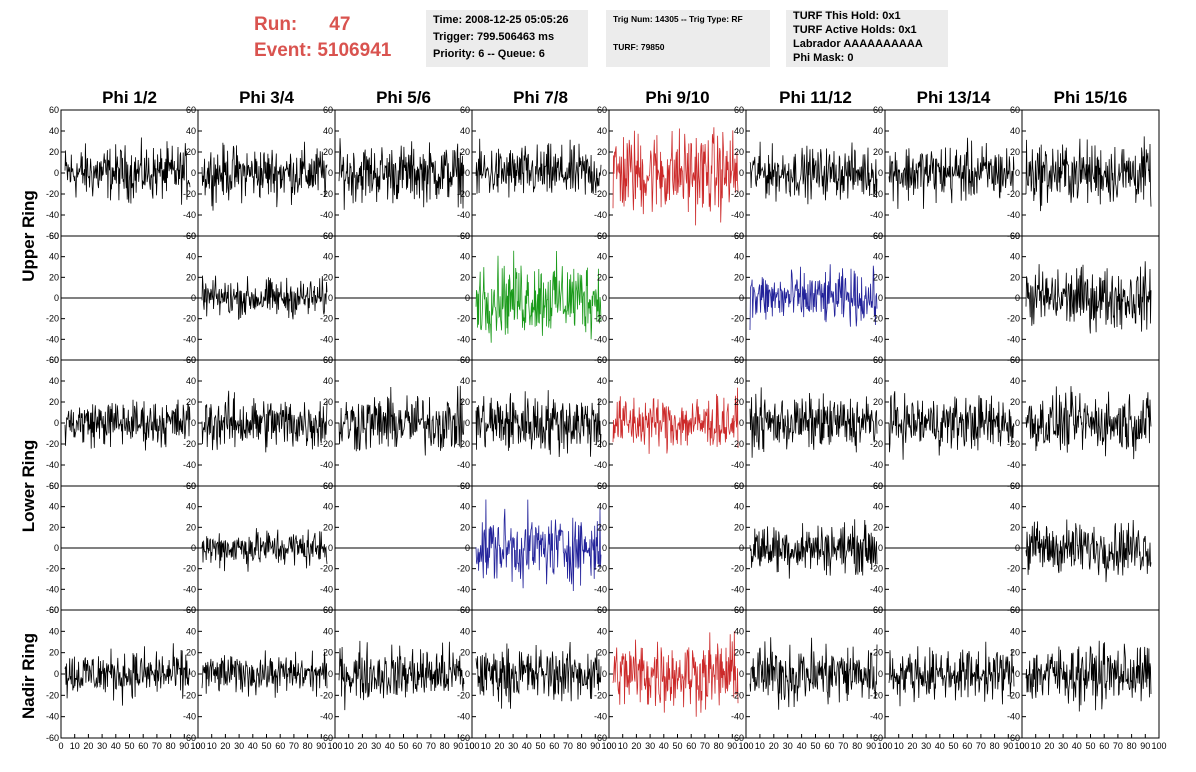  What do you see at coordinates (639, 47) in the screenshot?
I see `turf-text: TURF: 79850` at bounding box center [639, 47].